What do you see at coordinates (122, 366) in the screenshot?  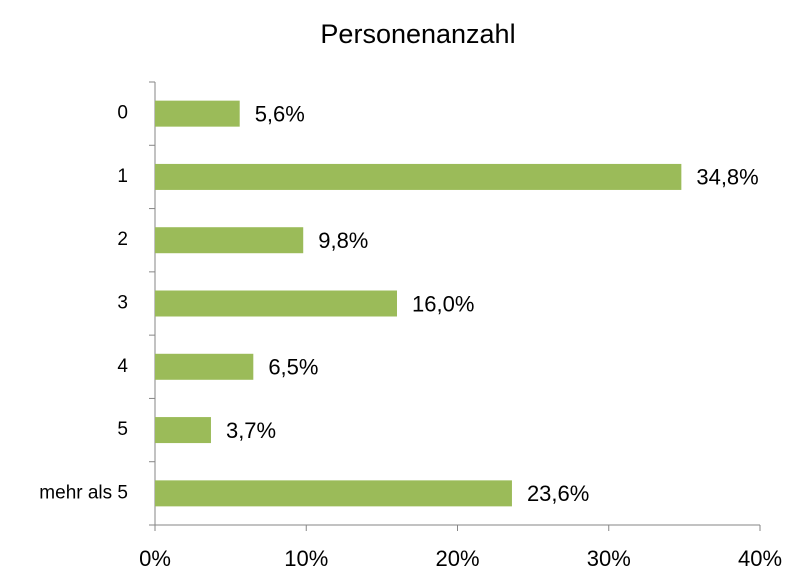 I see `y-tick-label: 4` at bounding box center [122, 366].